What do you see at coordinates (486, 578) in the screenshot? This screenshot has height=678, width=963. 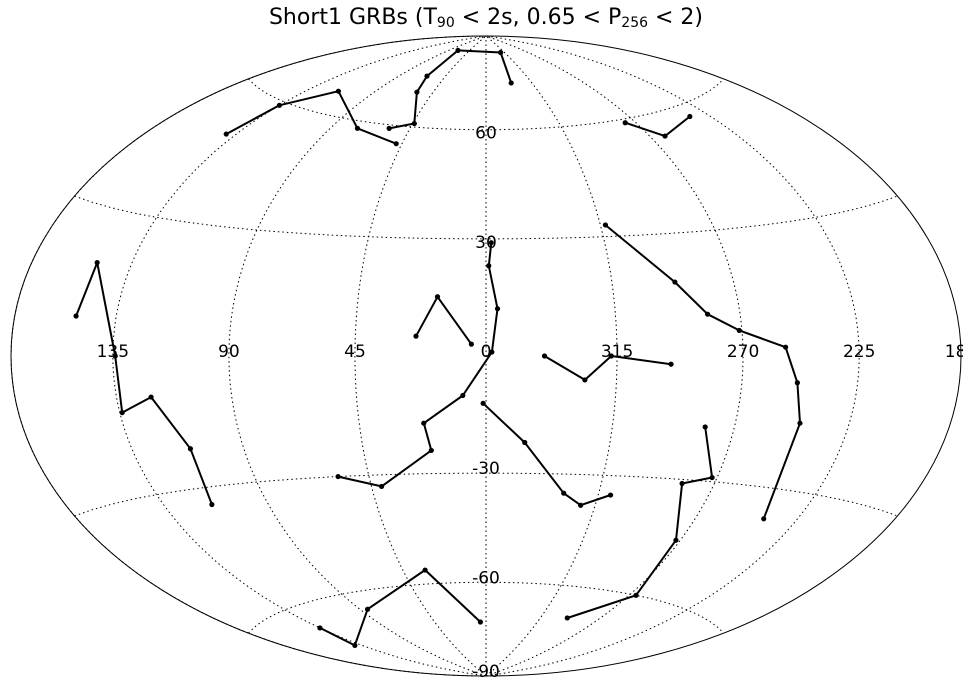 I see `y-tick-label: -60` at bounding box center [486, 578].